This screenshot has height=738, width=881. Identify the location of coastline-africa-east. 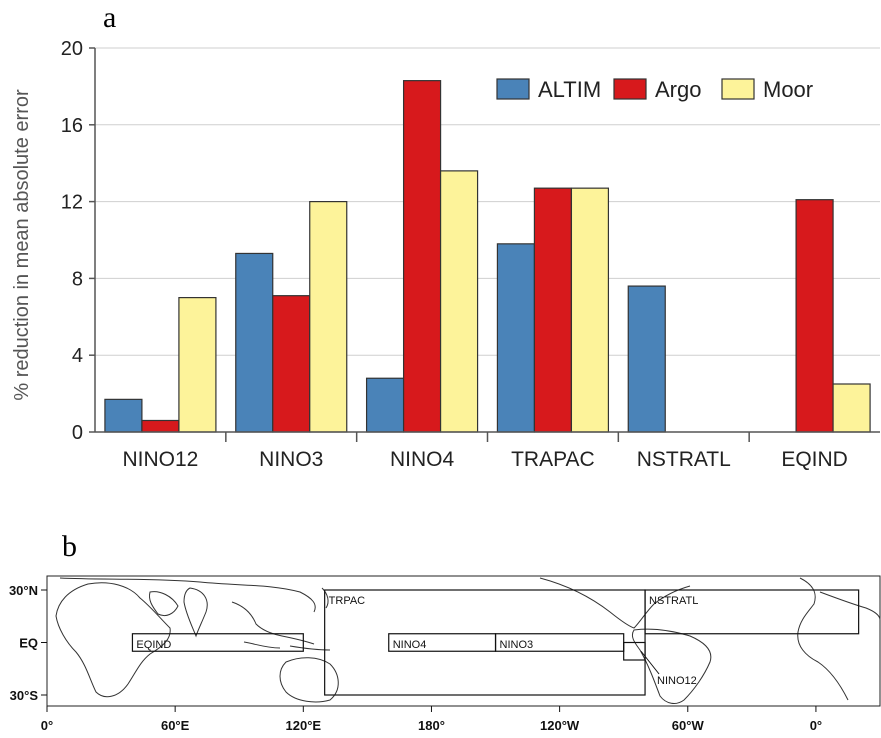
(850, 606).